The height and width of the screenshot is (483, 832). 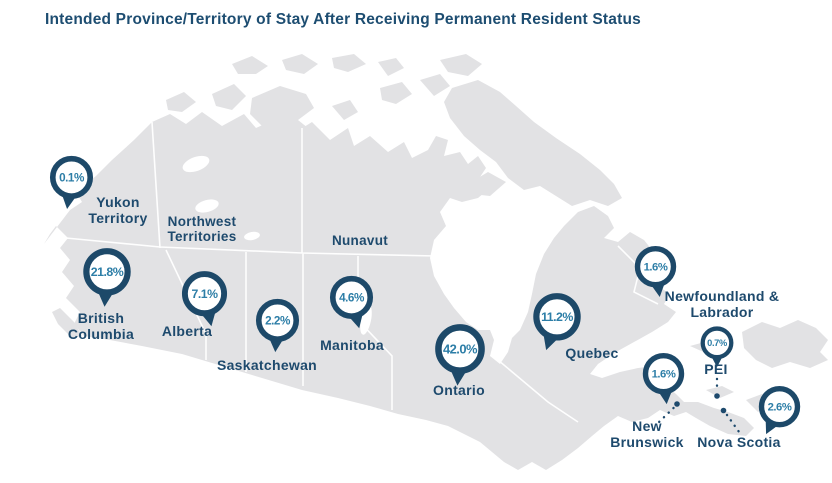 What do you see at coordinates (592, 353) in the screenshot?
I see `label-quebec: Quebec` at bounding box center [592, 353].